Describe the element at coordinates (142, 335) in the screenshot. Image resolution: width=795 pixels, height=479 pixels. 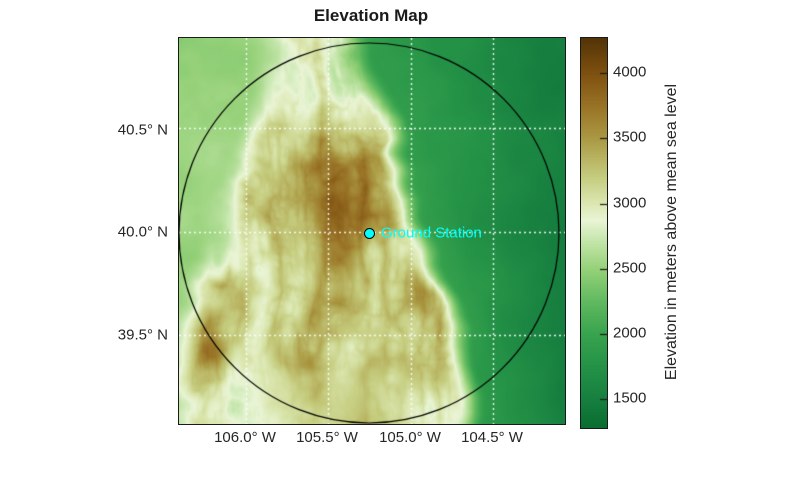
I see `lat-tick-label: 39.5° N` at that location.